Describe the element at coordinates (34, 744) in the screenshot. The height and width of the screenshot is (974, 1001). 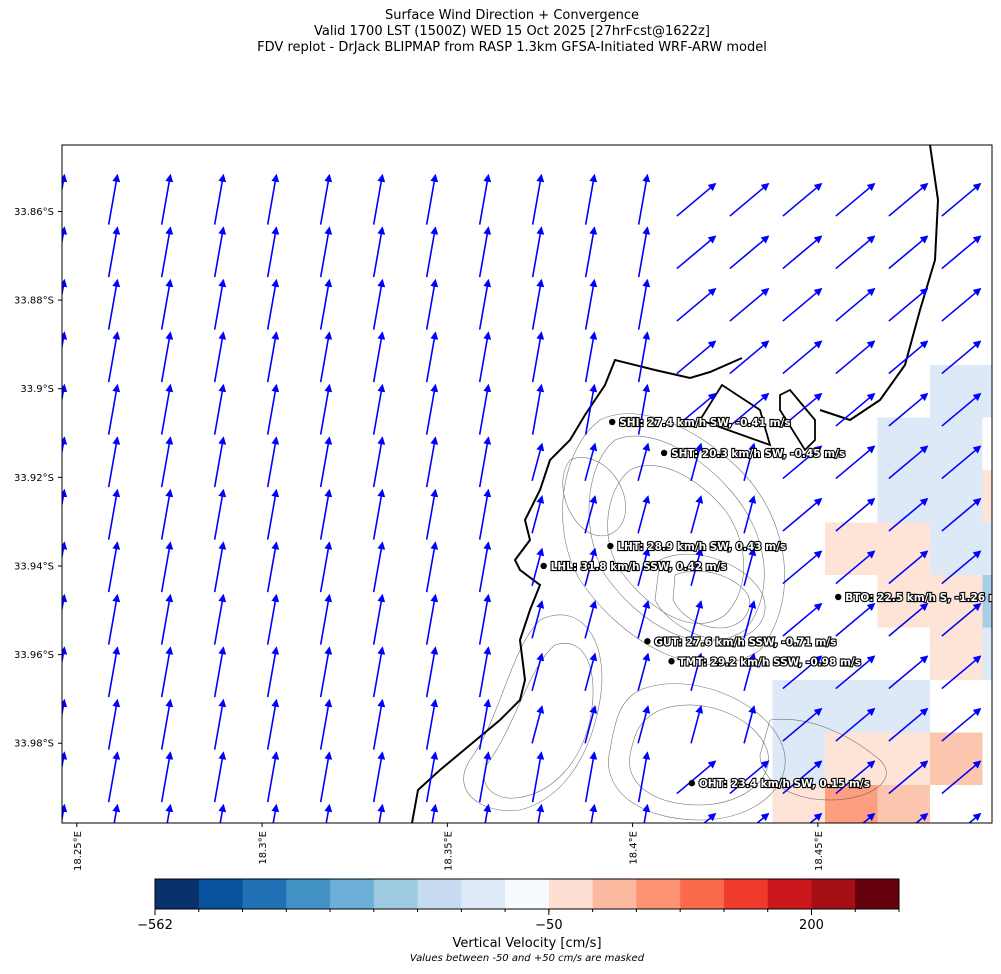
I see `y-tick-label: 33.98°S` at that location.